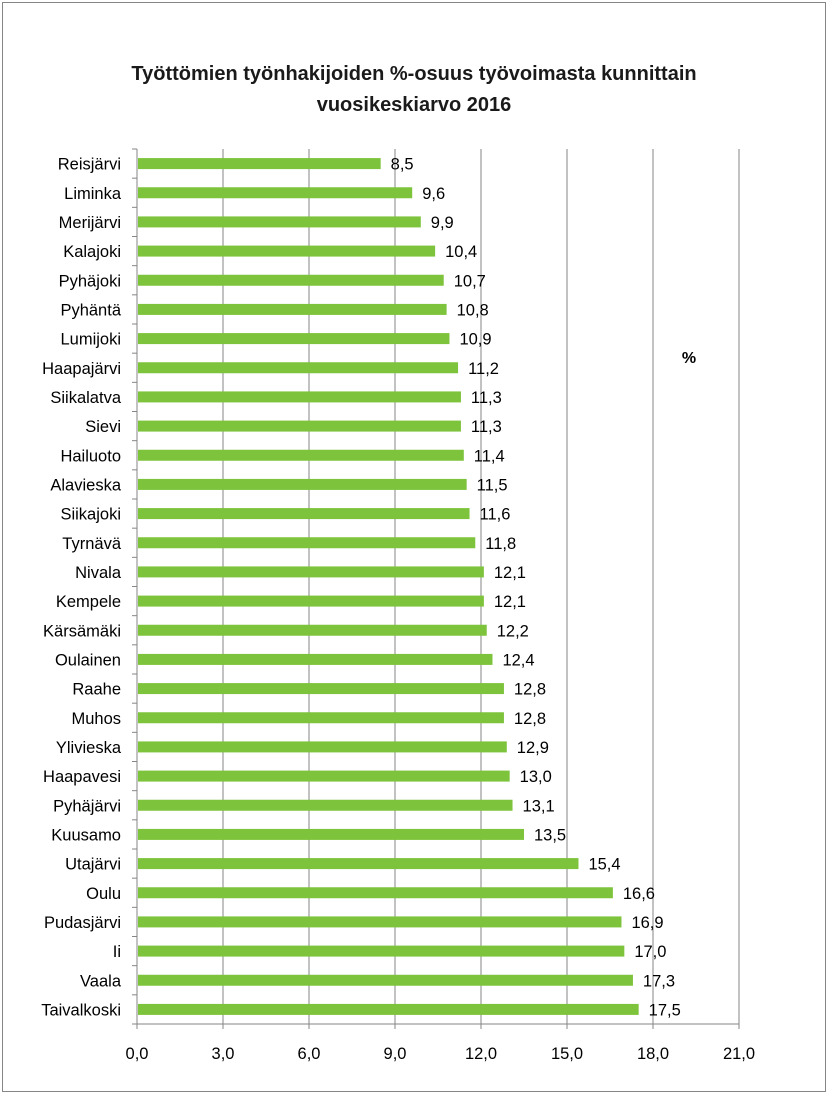  I want to click on category-label: Lumijoki, so click(90, 340).